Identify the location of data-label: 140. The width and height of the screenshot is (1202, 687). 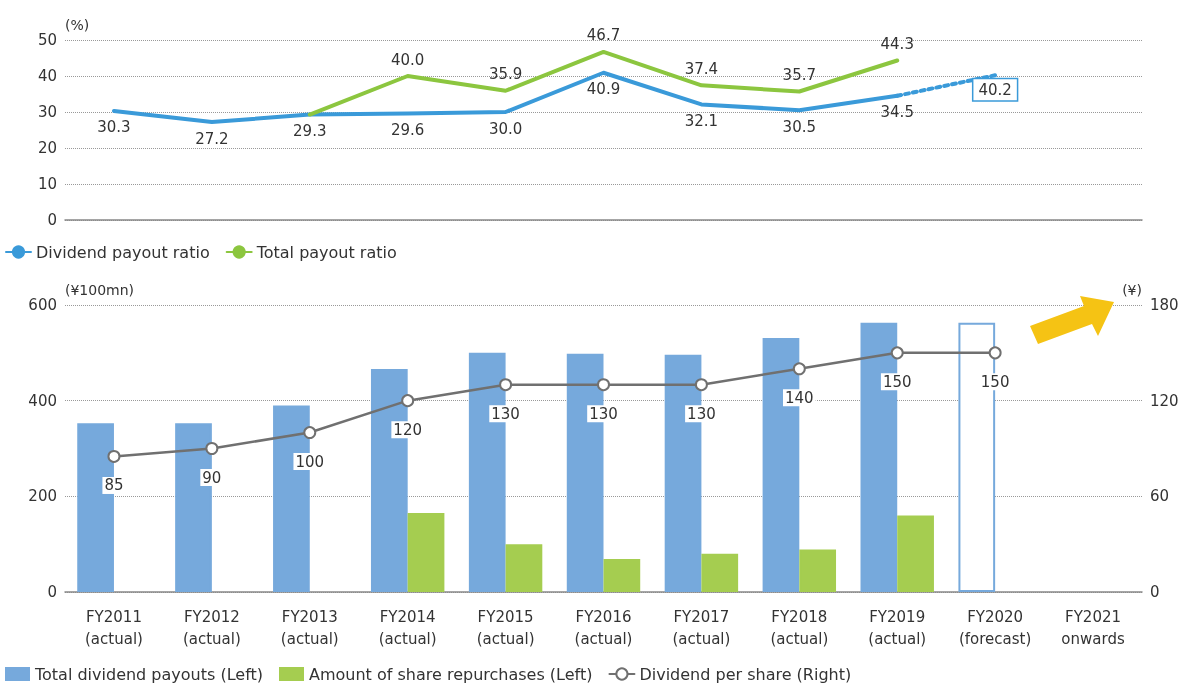
(799, 397).